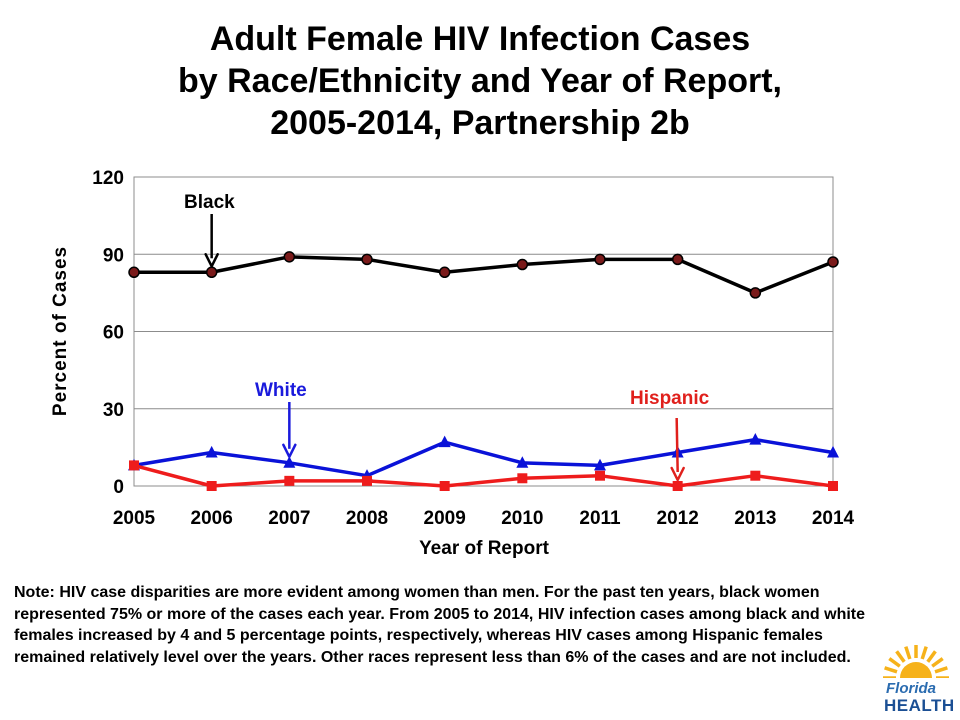  Describe the element at coordinates (445, 518) in the screenshot. I see `x-tick-label: 2009` at that location.